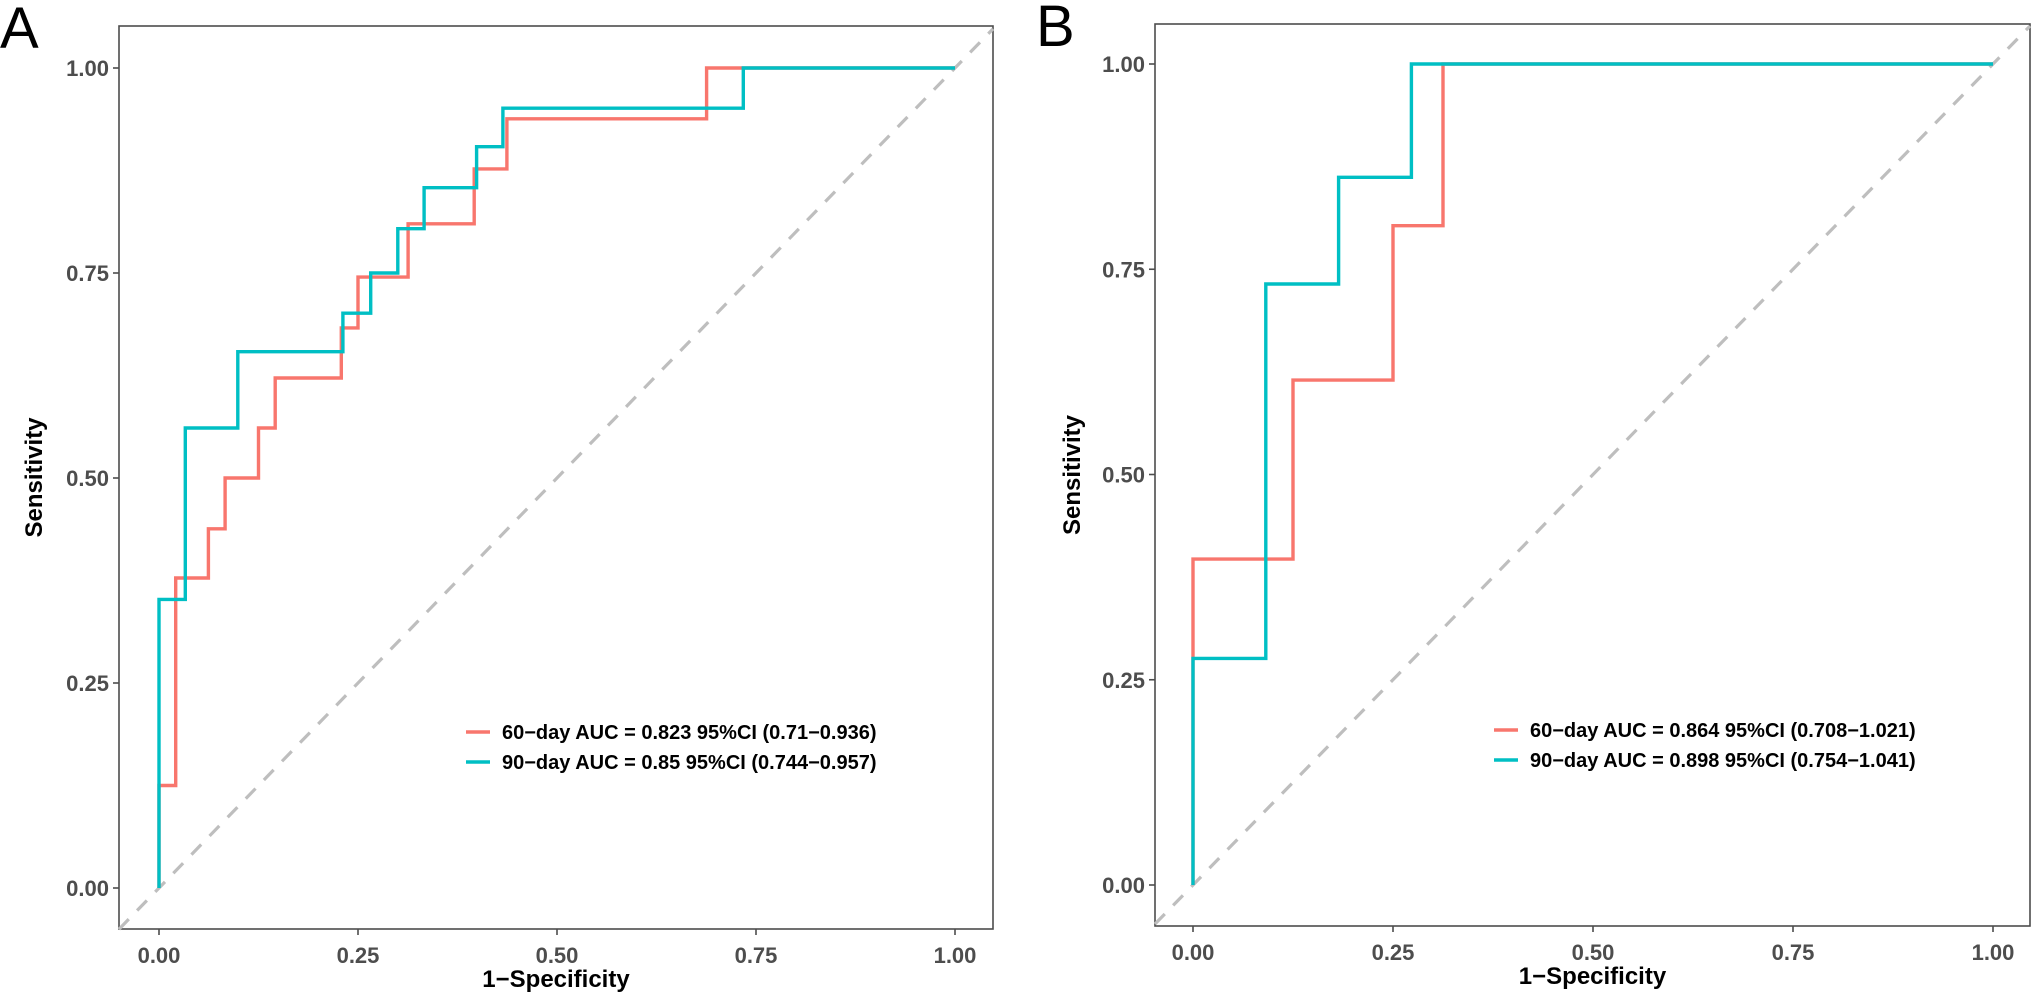 Image resolution: width=2032 pixels, height=992 pixels. Describe the element at coordinates (689, 733) in the screenshot. I see `legend-label-60-day: 60−day AUC = 0.823 95%CI (0.71−0.936)` at that location.